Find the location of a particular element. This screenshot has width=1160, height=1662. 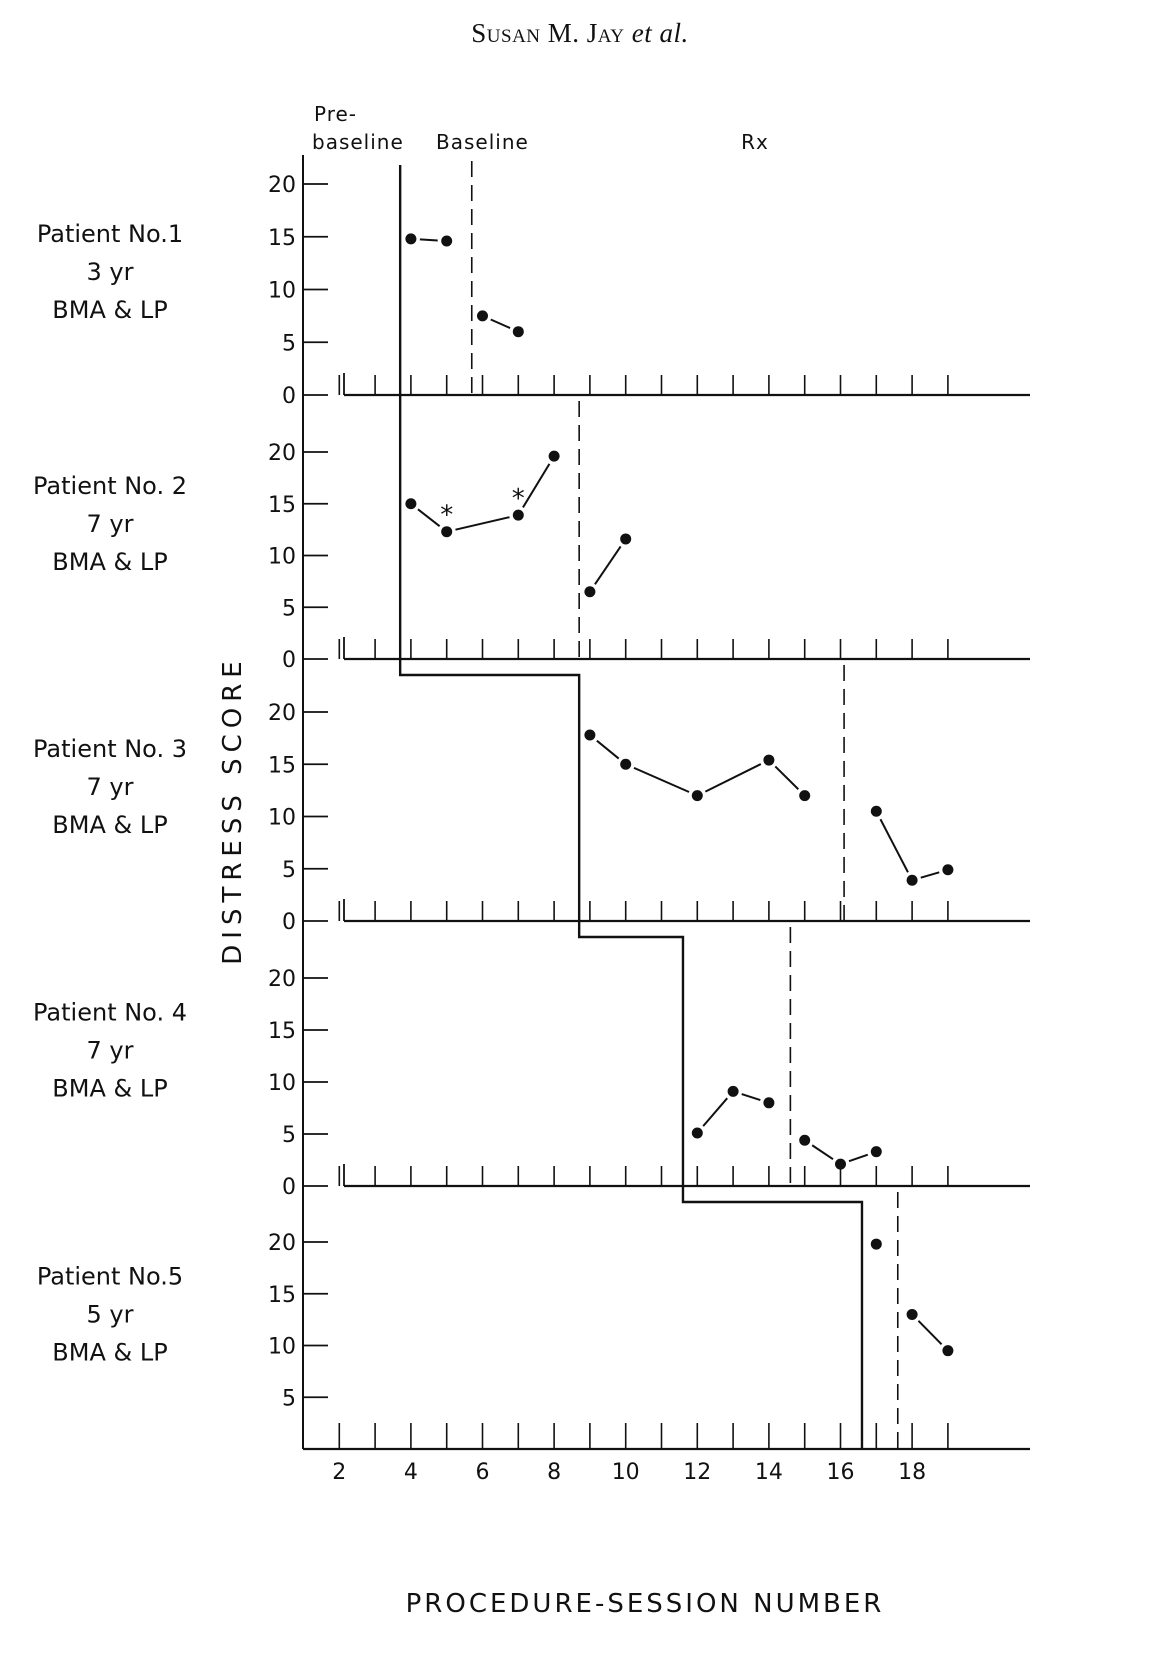

x-tick-label: 2 is located at coordinates (339, 1472).